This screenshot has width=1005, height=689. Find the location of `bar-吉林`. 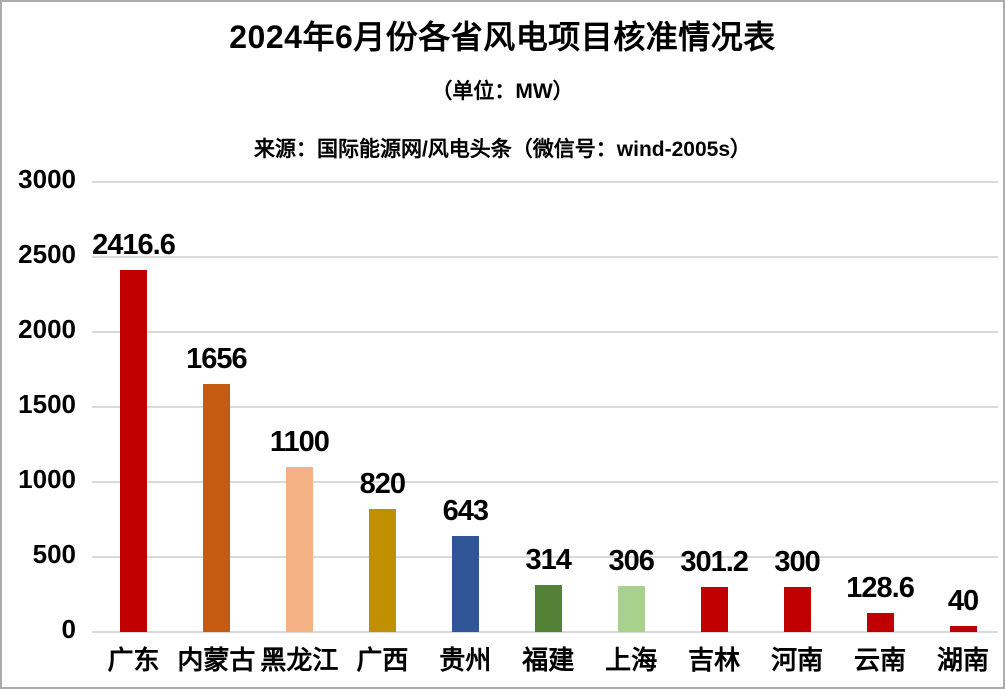

bar-吉林 is located at coordinates (714, 609).